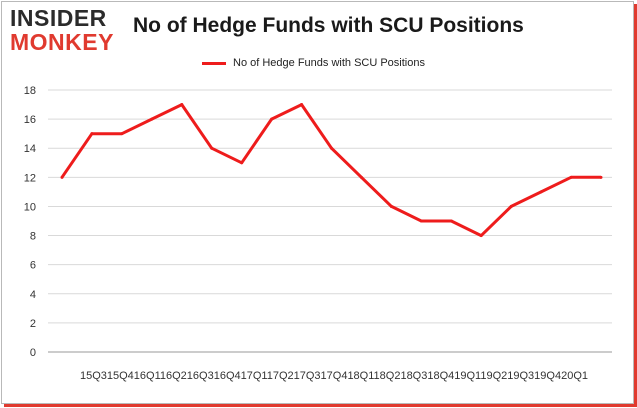 Image resolution: width=637 pixels, height=408 pixels. Describe the element at coordinates (33, 237) in the screenshot. I see `y-tick-label: 8` at that location.